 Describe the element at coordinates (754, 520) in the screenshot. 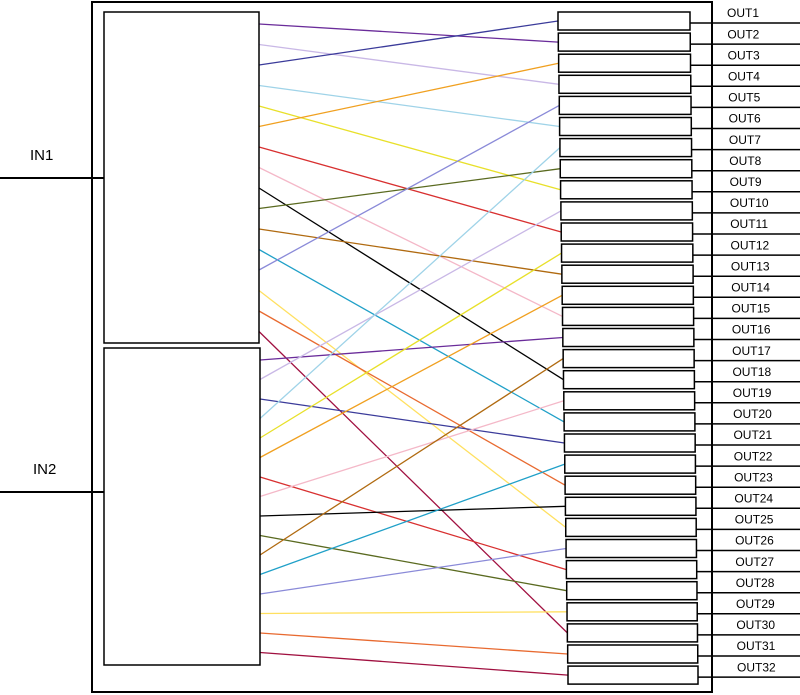

I see `output-label: OUT25` at that location.